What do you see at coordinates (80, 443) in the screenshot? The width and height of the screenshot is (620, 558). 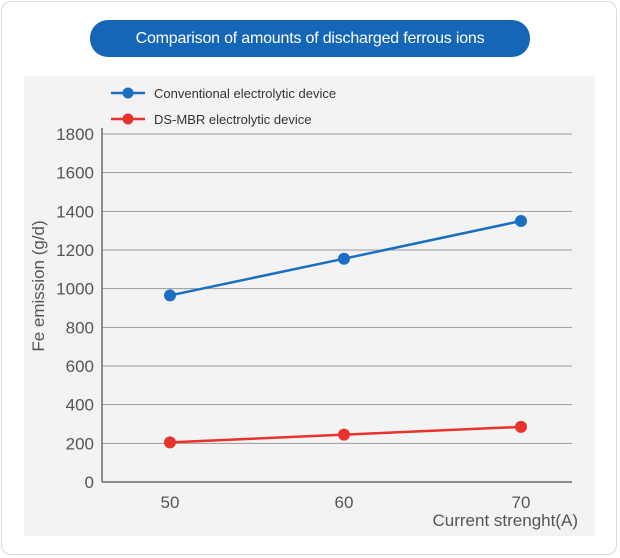 I see `y-tick-200: 200` at bounding box center [80, 443].